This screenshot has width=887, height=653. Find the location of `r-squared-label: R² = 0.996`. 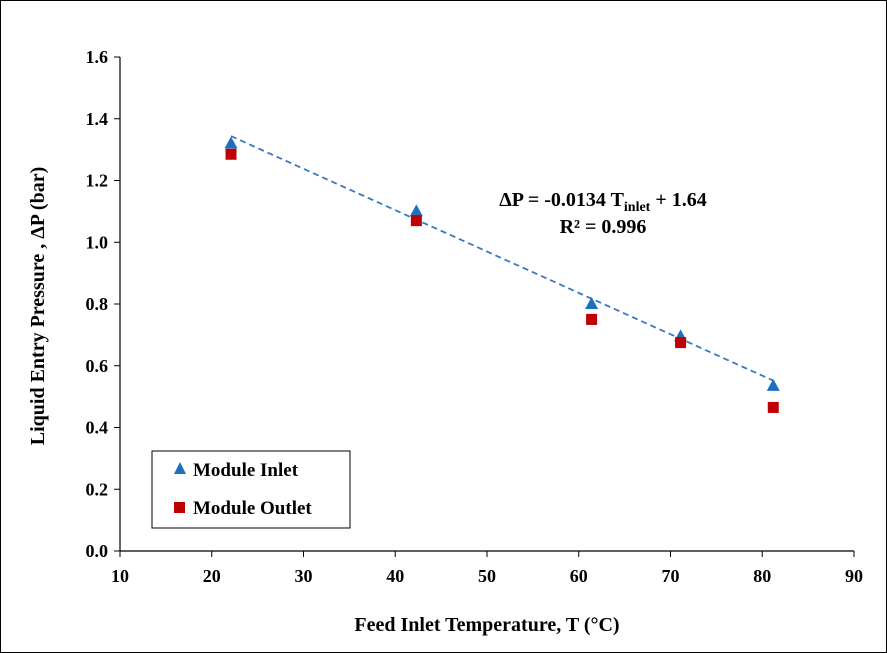

r-squared-label: R² = 0.996 is located at coordinates (603, 227).